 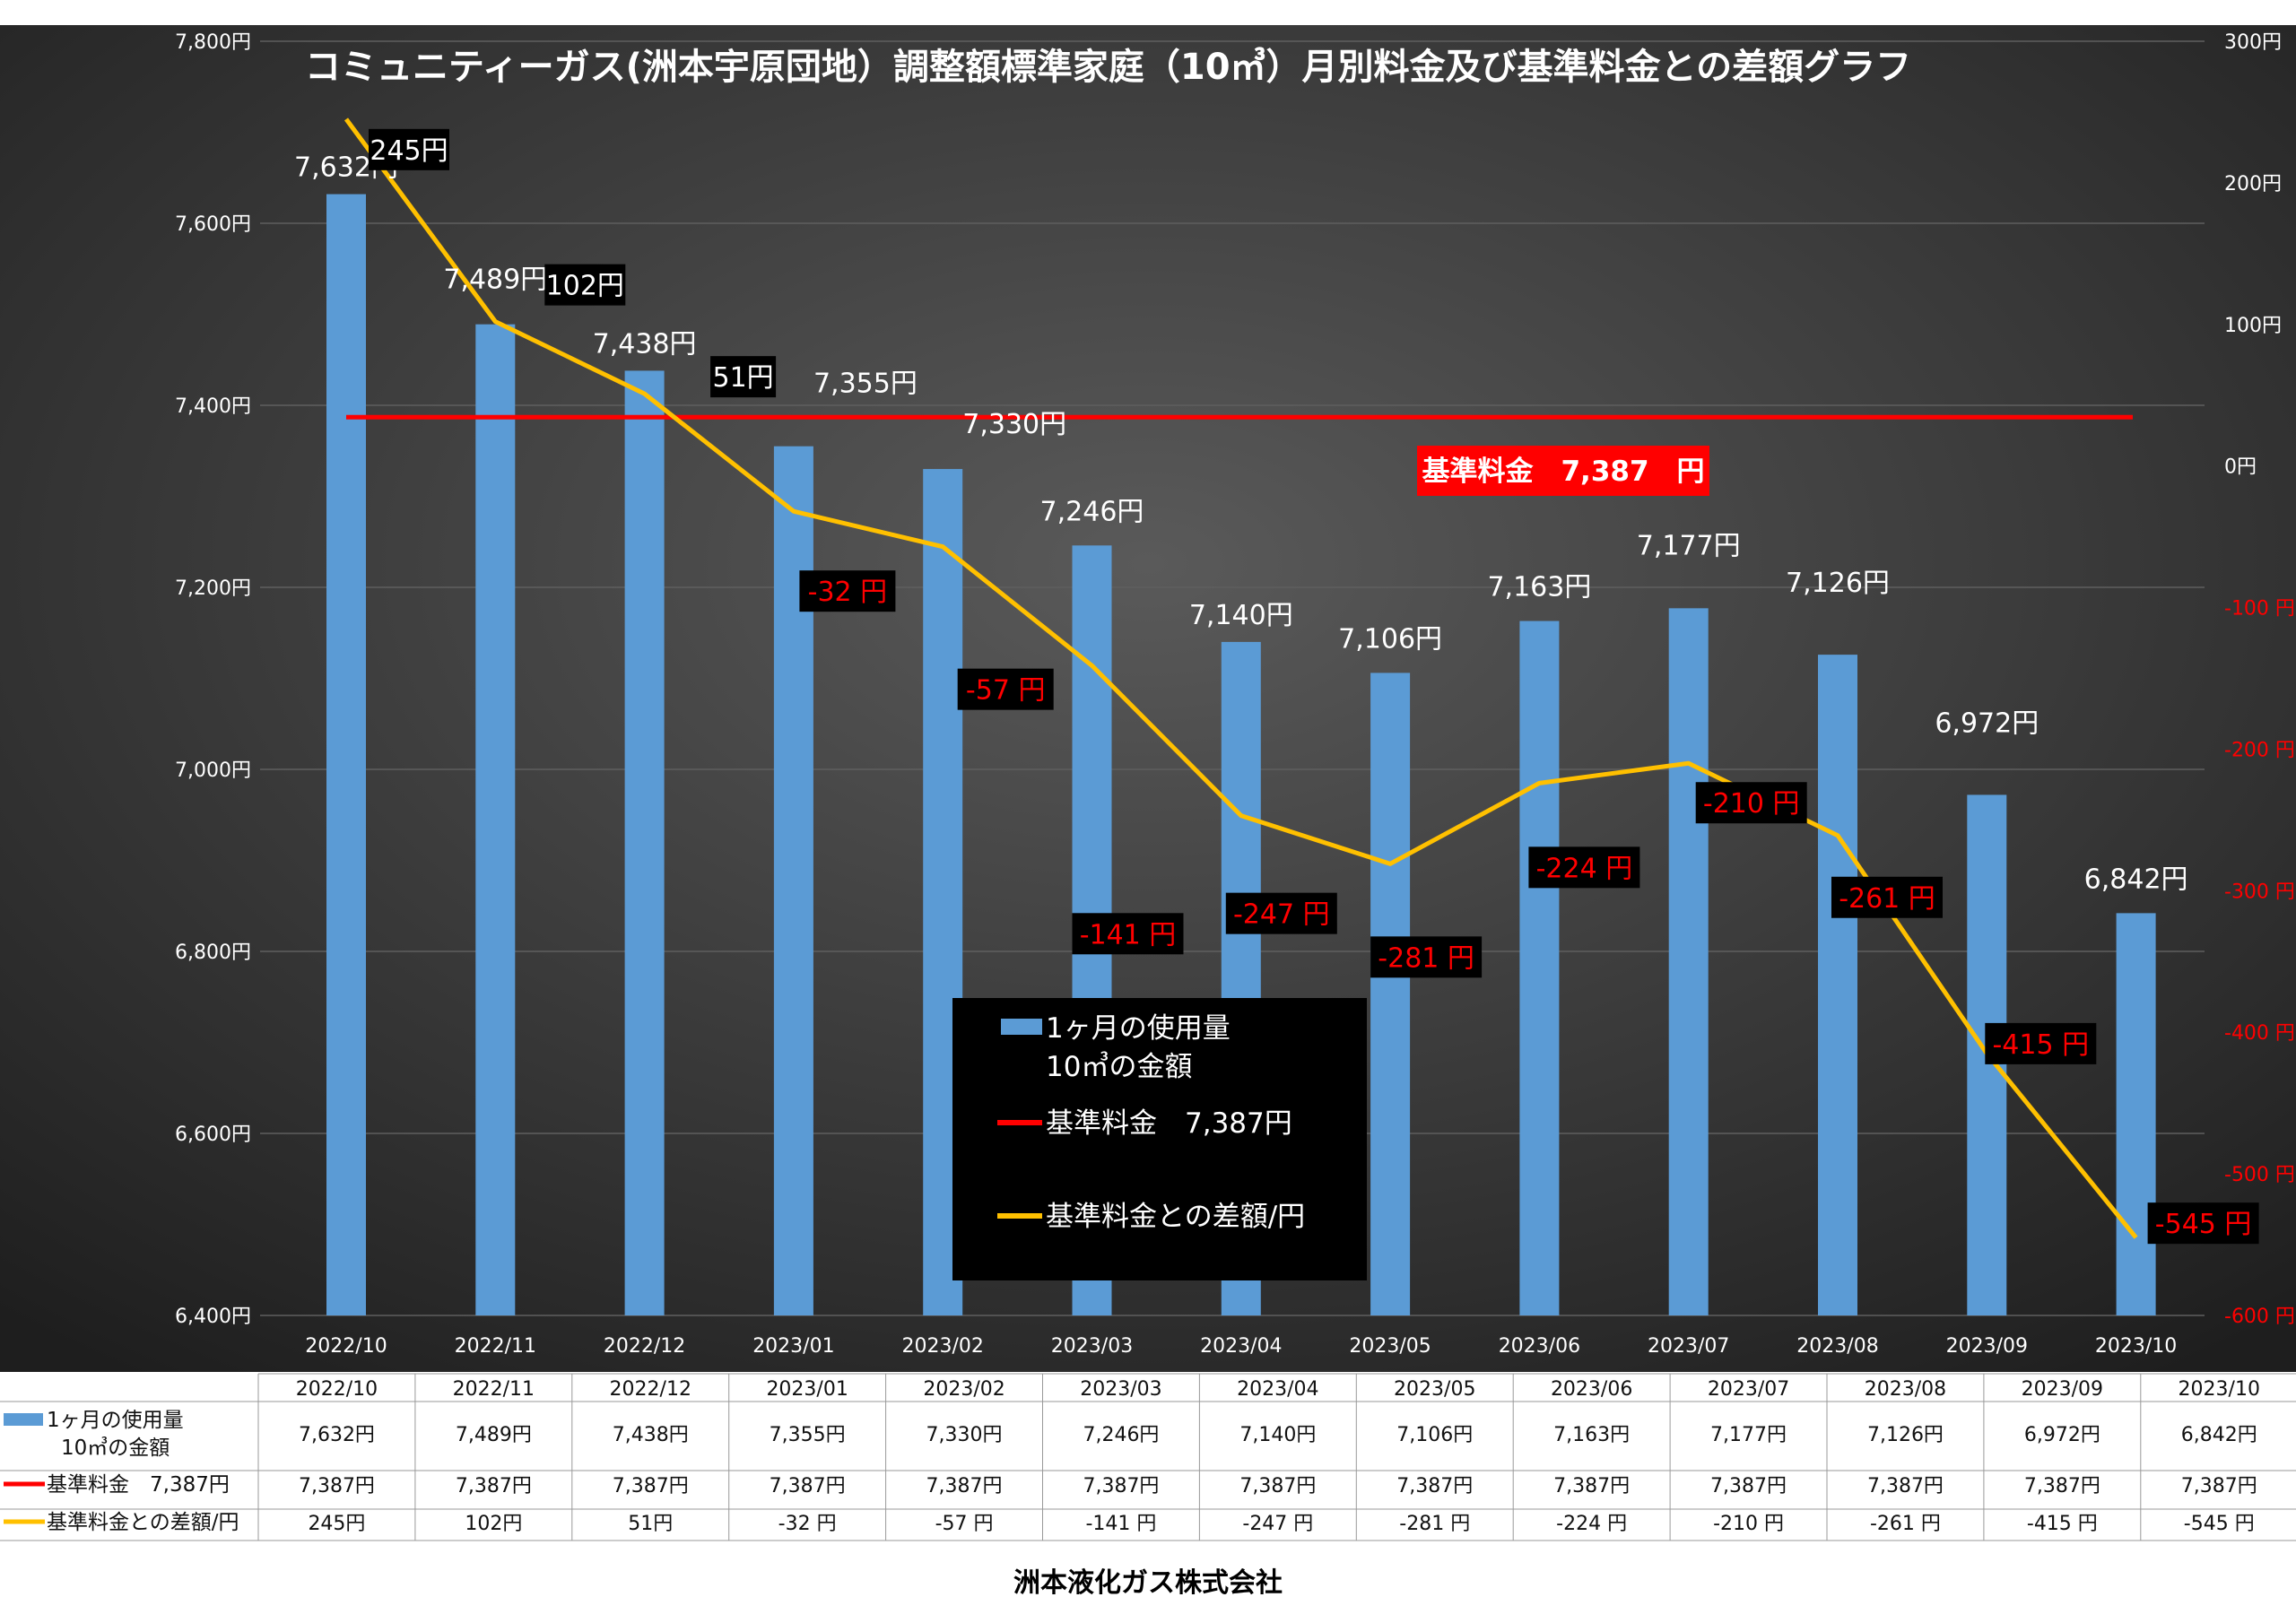 What do you see at coordinates (1120, 1524) in the screenshot?
I see `table-cell: -141 円` at bounding box center [1120, 1524].